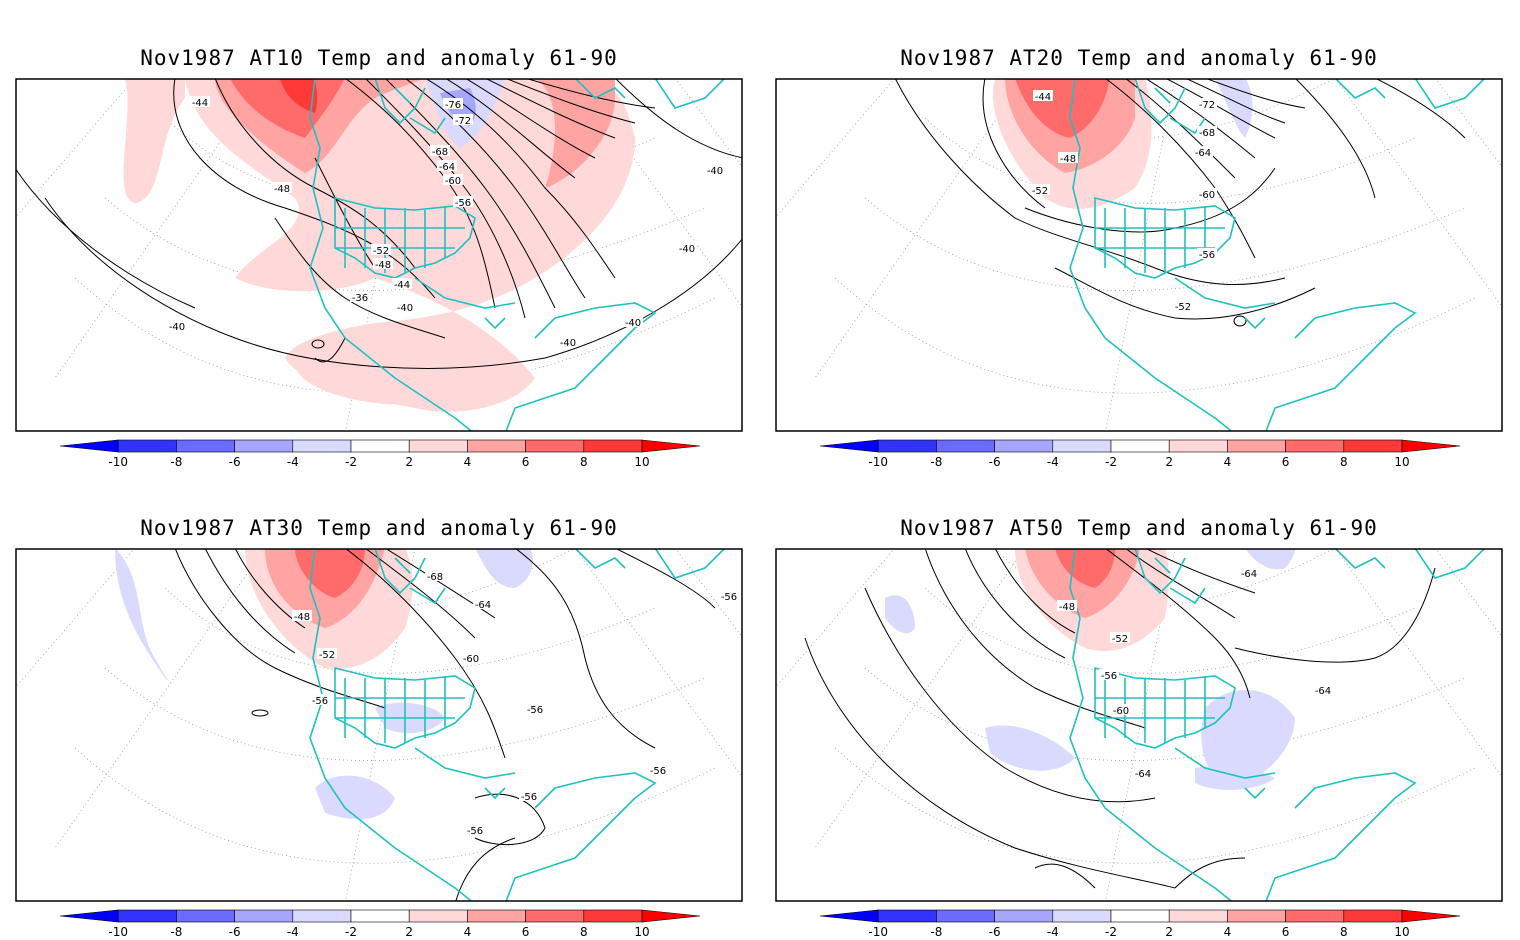  I want to click on colorbar-tick-label: 2, so click(1169, 462).